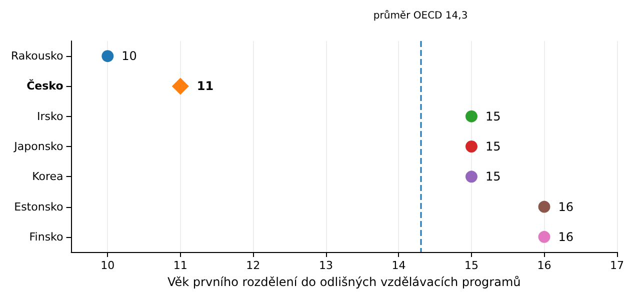 This screenshot has height=301, width=635. What do you see at coordinates (205, 86) in the screenshot?
I see `data-label: 11` at bounding box center [205, 86].